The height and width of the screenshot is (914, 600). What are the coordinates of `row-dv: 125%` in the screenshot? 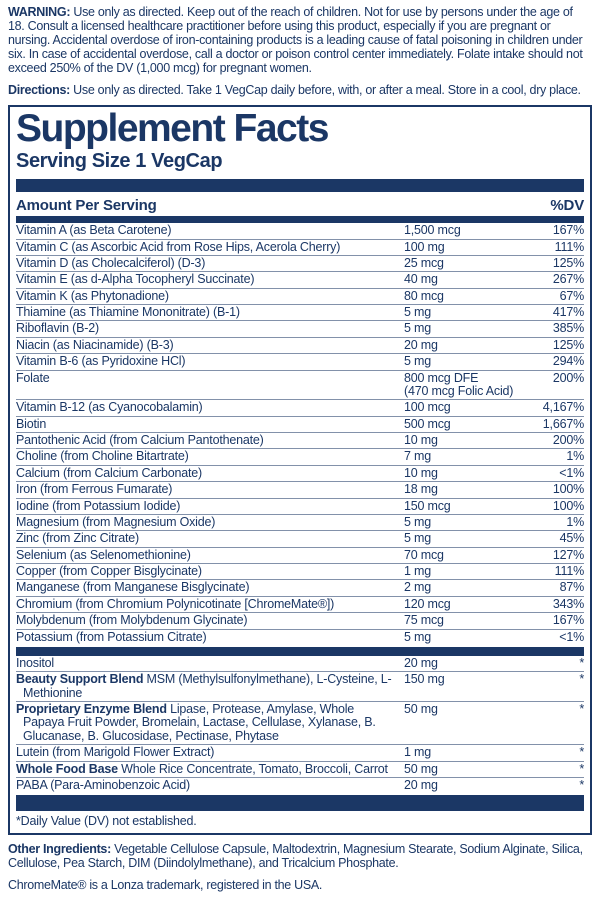 It's located at (568, 262).